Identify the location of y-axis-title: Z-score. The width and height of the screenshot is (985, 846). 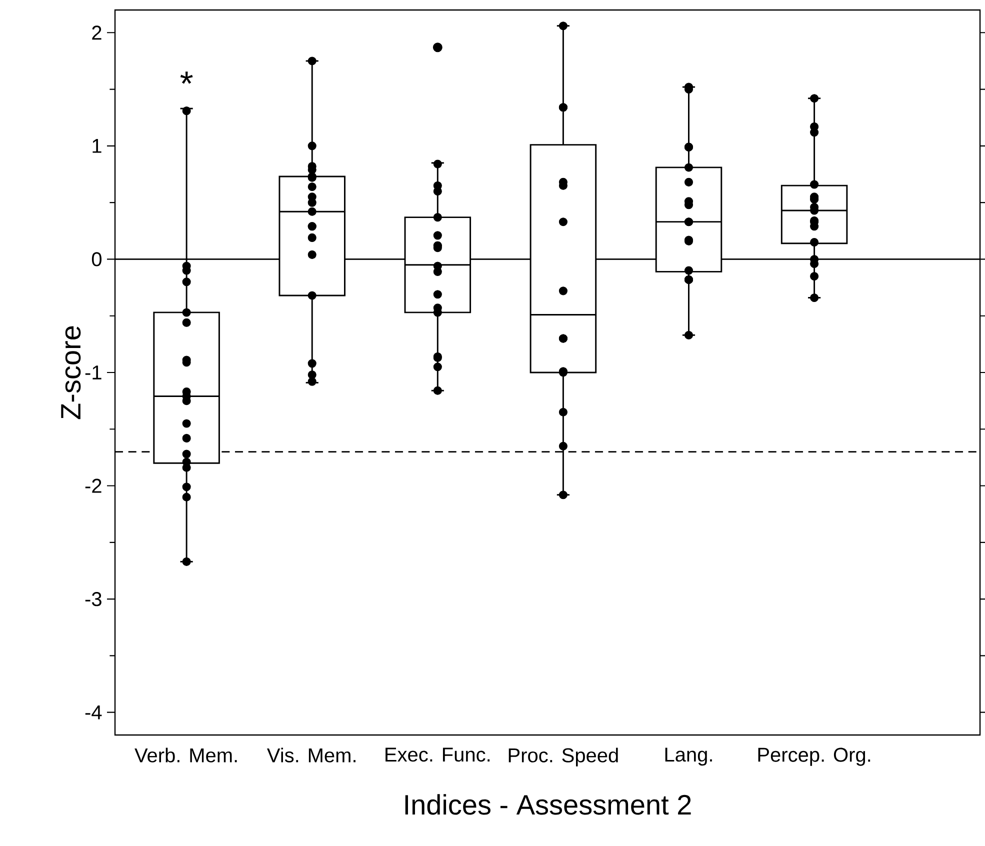
(71, 373).